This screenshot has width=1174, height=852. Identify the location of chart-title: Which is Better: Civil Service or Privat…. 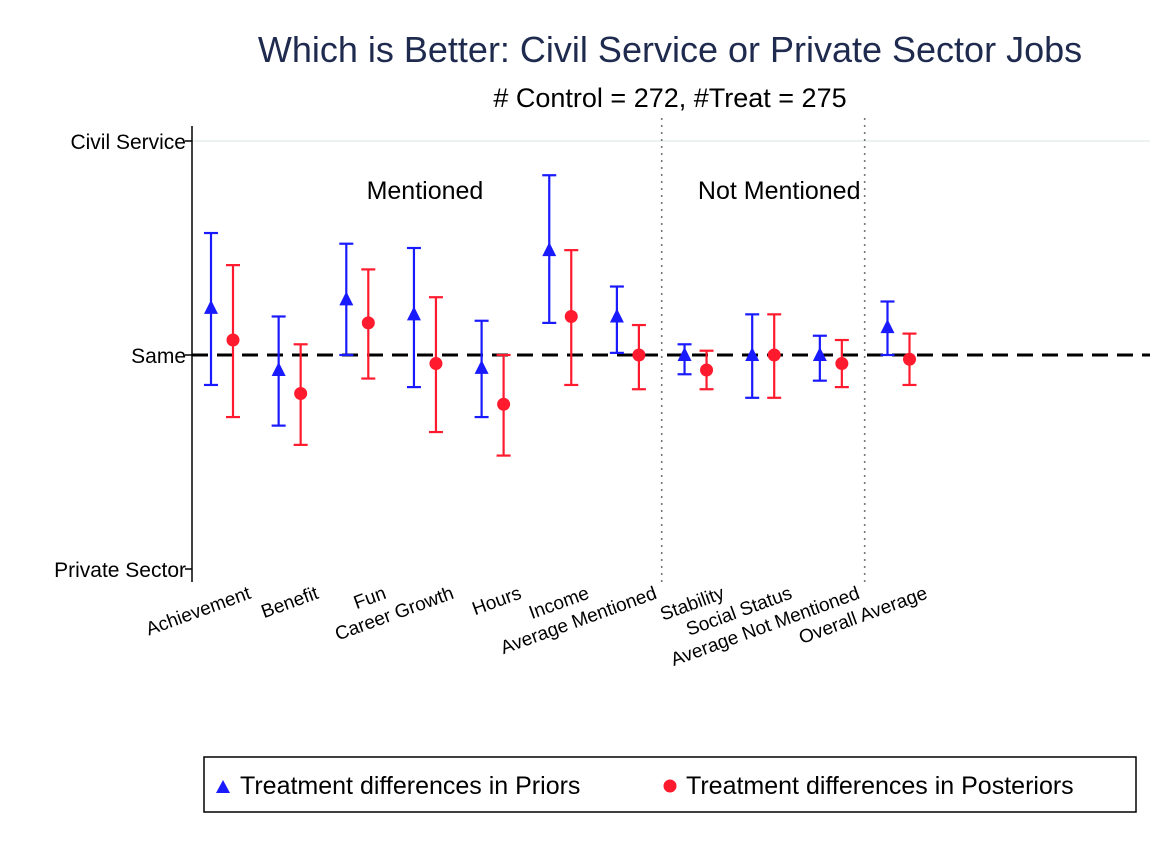
(670, 49).